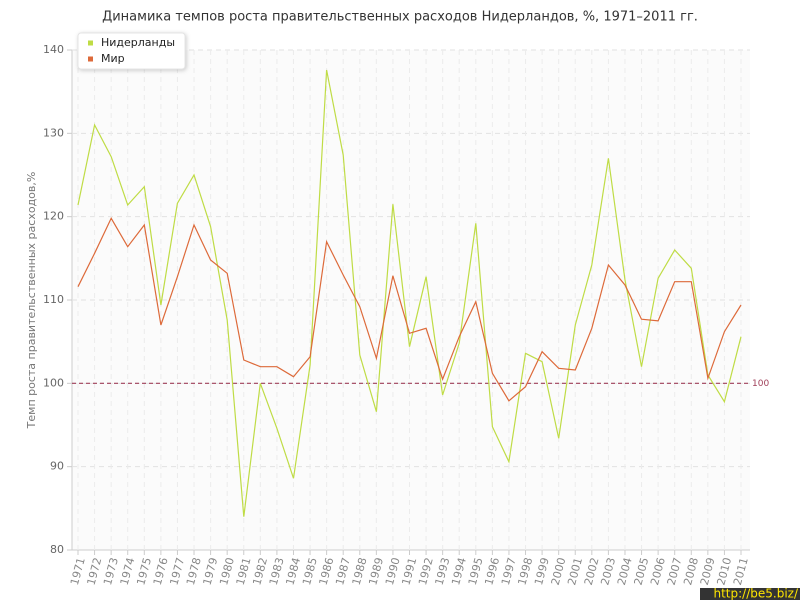  I want to click on y-tick-label: 100, so click(53, 382).